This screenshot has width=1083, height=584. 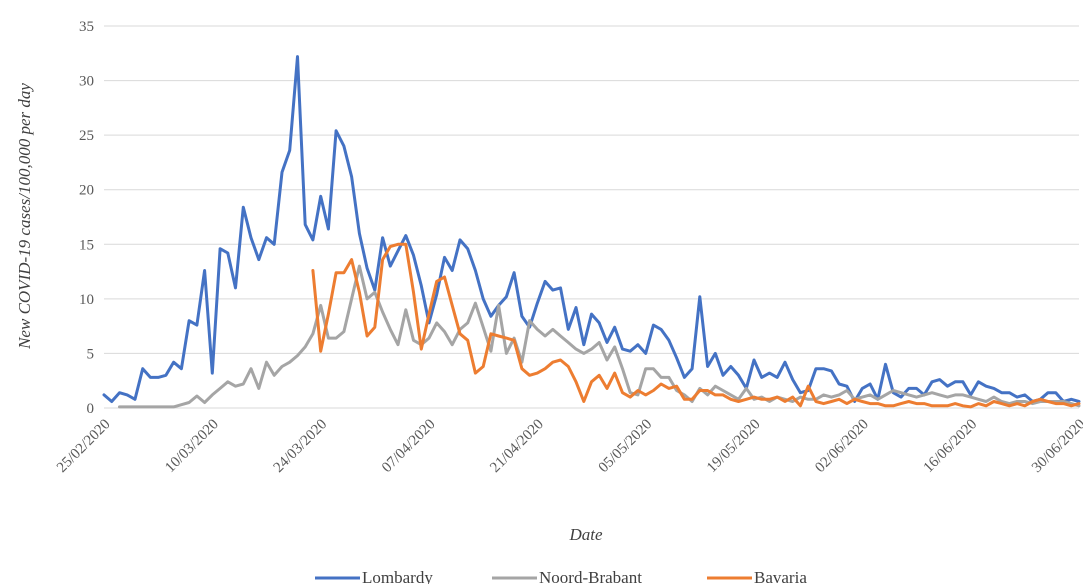 I want to click on x-tick-label: 10/03/2020, so click(x=192, y=446).